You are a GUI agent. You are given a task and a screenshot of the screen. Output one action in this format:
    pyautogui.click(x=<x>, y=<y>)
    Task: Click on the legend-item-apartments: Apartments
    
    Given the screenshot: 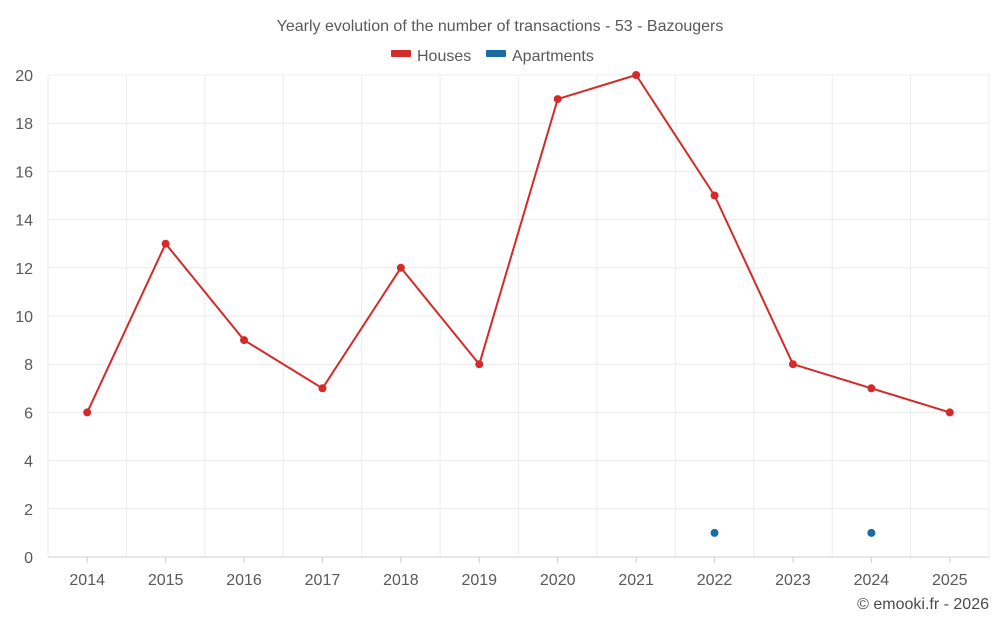 What is the action you would take?
    pyautogui.click(x=540, y=56)
    